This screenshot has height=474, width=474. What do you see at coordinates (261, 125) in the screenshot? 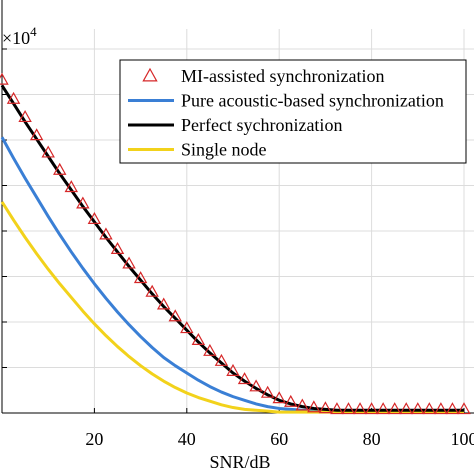
I see `legend-label: Perfect sychronization` at bounding box center [261, 125].